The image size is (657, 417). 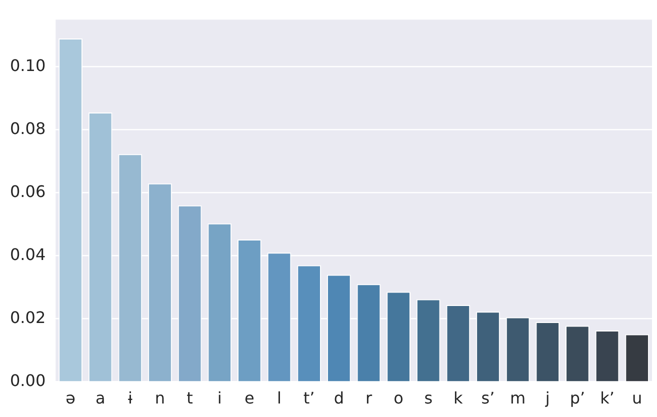 I want to click on x-tick-label: u, so click(x=637, y=398).